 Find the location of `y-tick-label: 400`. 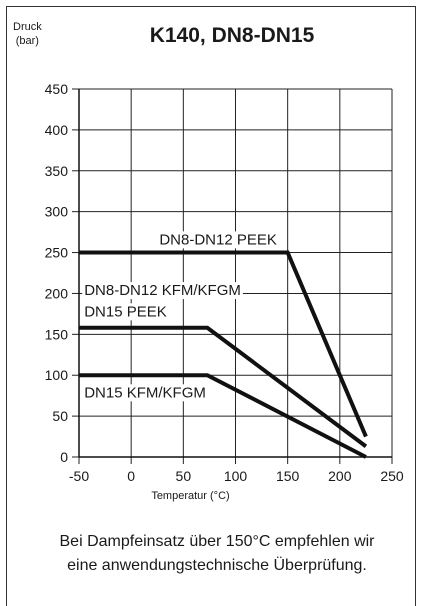

y-tick-label: 400 is located at coordinates (57, 130).